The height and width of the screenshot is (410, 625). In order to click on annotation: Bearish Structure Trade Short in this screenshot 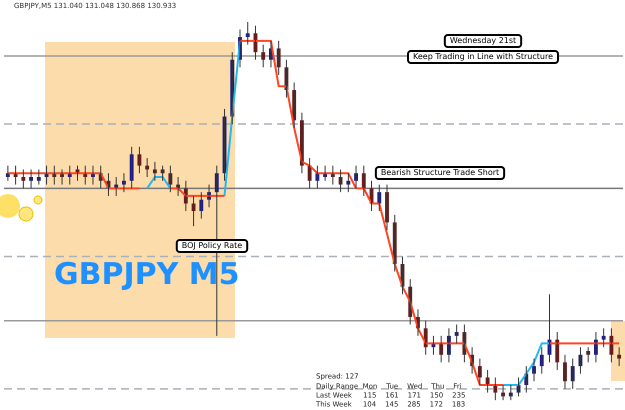, I will do `click(440, 173)`.